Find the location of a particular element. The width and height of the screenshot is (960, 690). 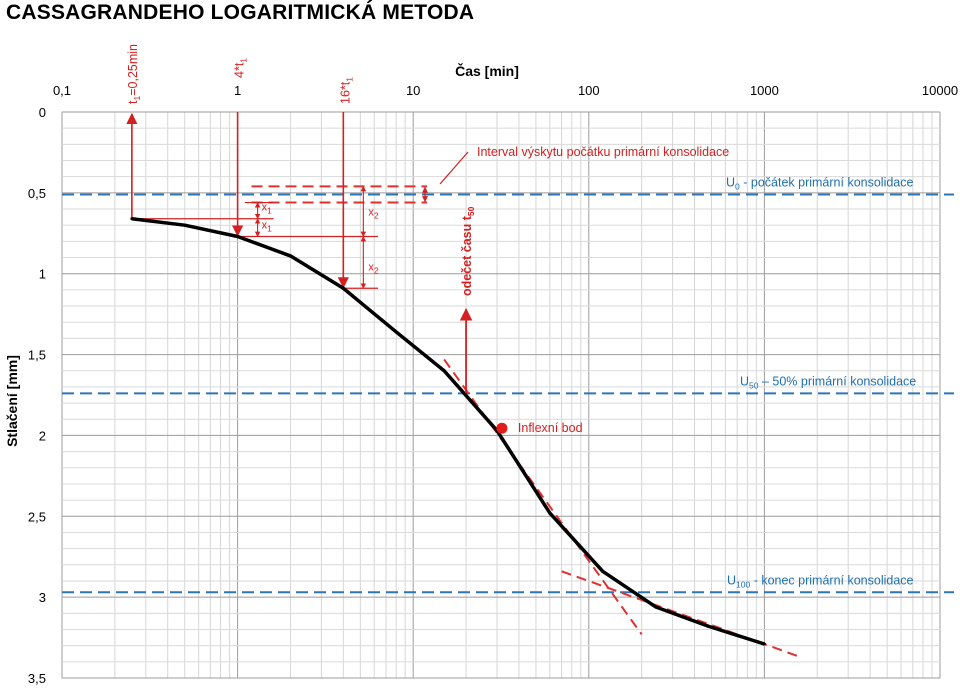

x-tick-label: 1000 is located at coordinates (764, 90).